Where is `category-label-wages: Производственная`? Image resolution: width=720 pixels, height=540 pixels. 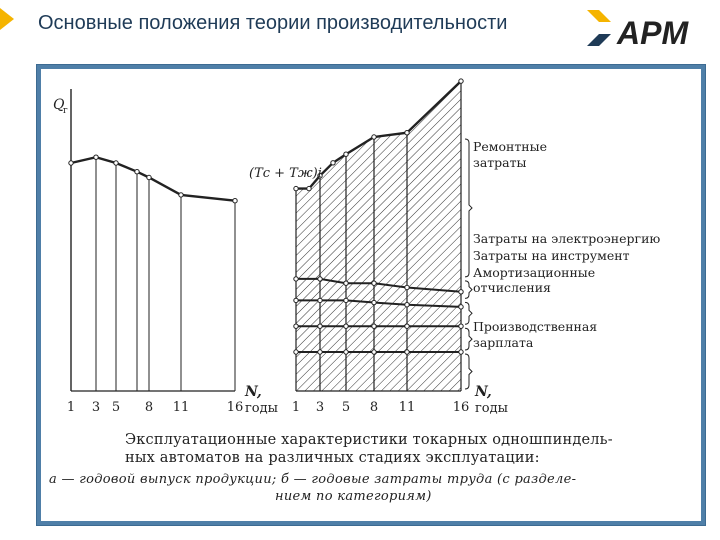
category-label-wages: Производственная is located at coordinates (535, 326).